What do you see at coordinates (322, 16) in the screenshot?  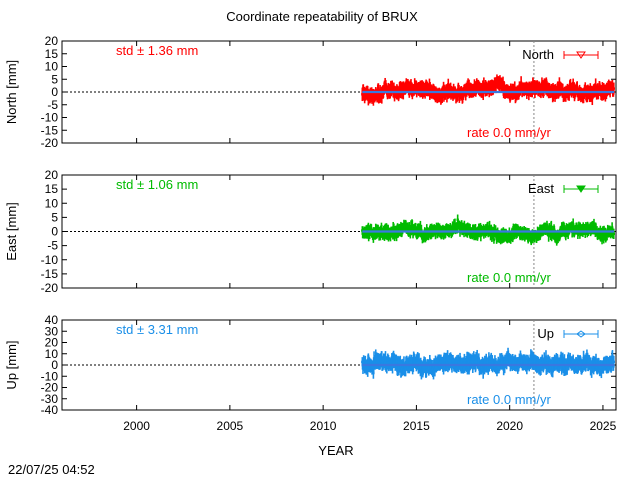 I see `chart-title: Coordinate repeatability of BRUX` at bounding box center [322, 16].